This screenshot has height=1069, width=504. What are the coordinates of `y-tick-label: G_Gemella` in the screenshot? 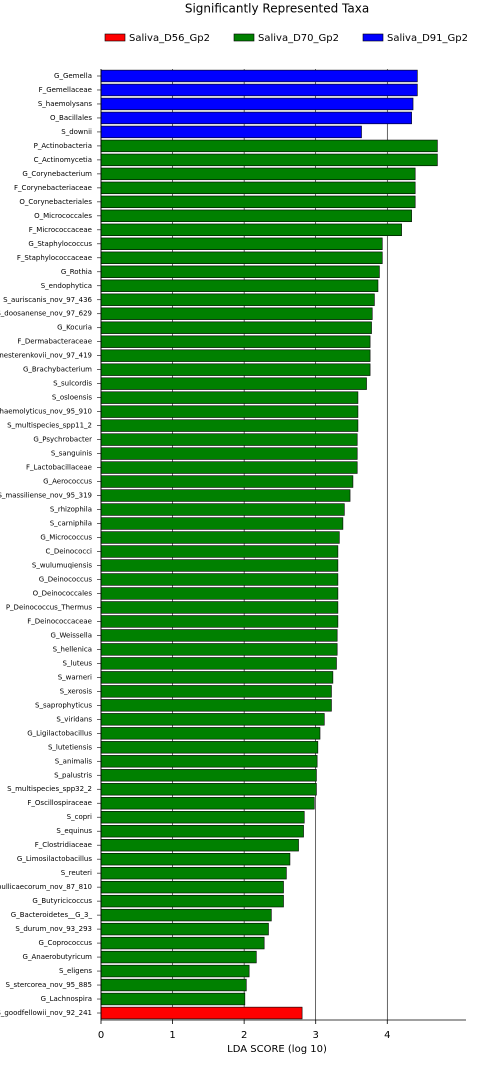 It's located at (73, 76).